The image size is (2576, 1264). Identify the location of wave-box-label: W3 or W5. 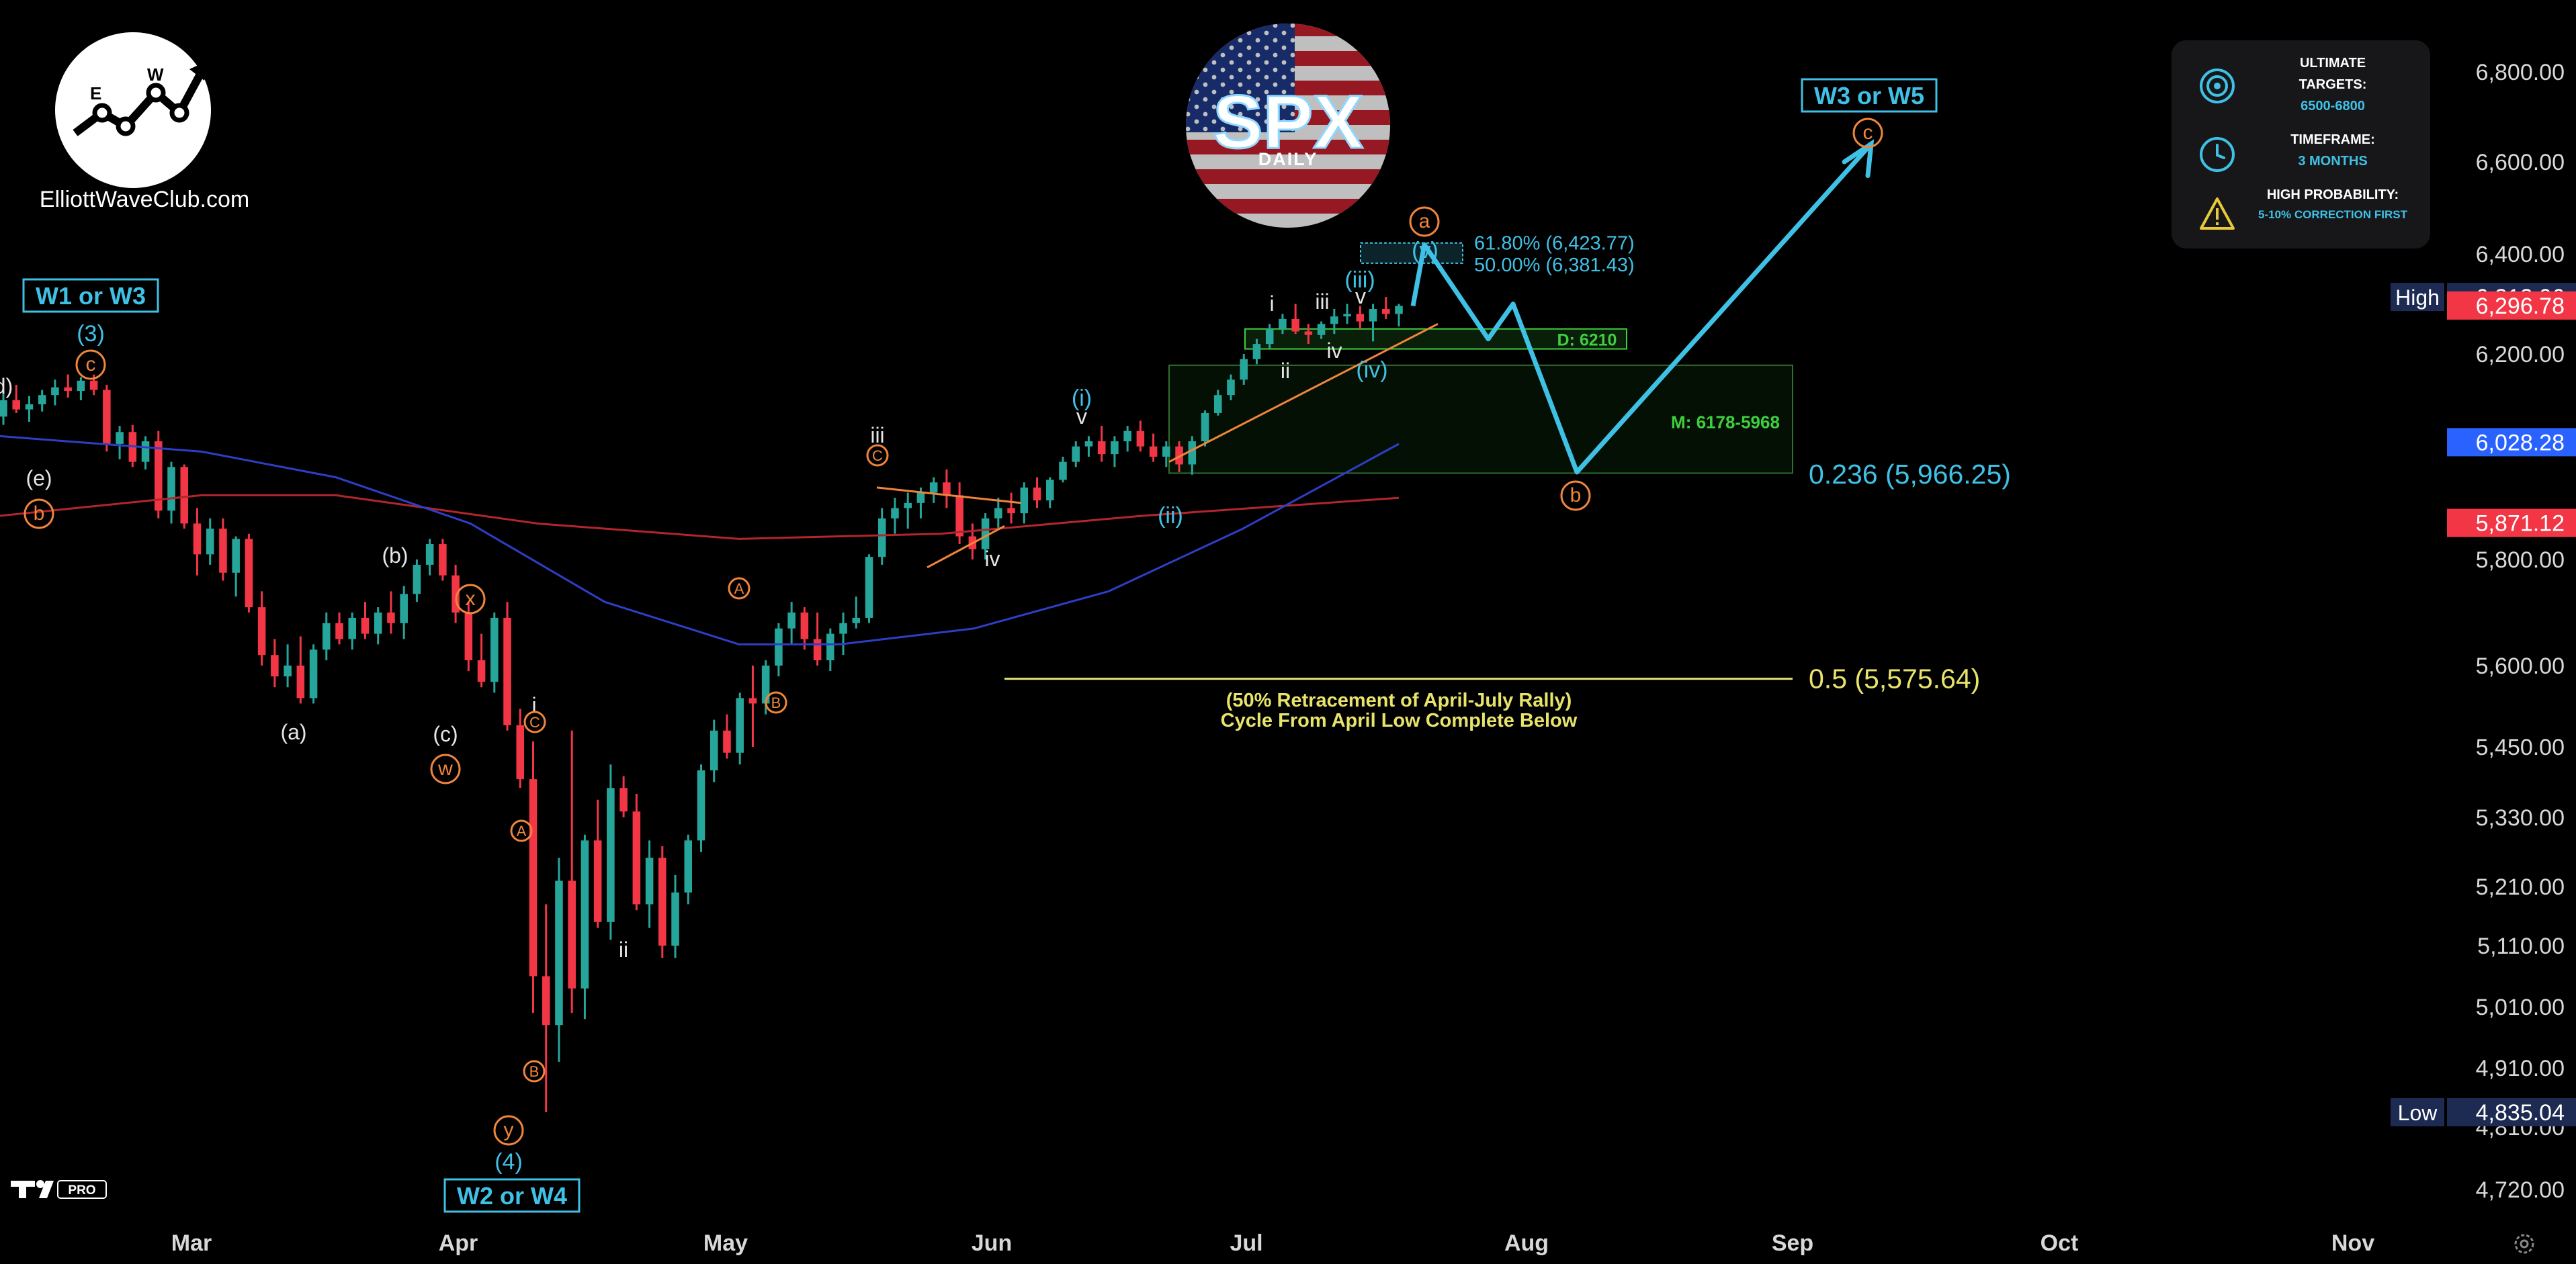
(1869, 95).